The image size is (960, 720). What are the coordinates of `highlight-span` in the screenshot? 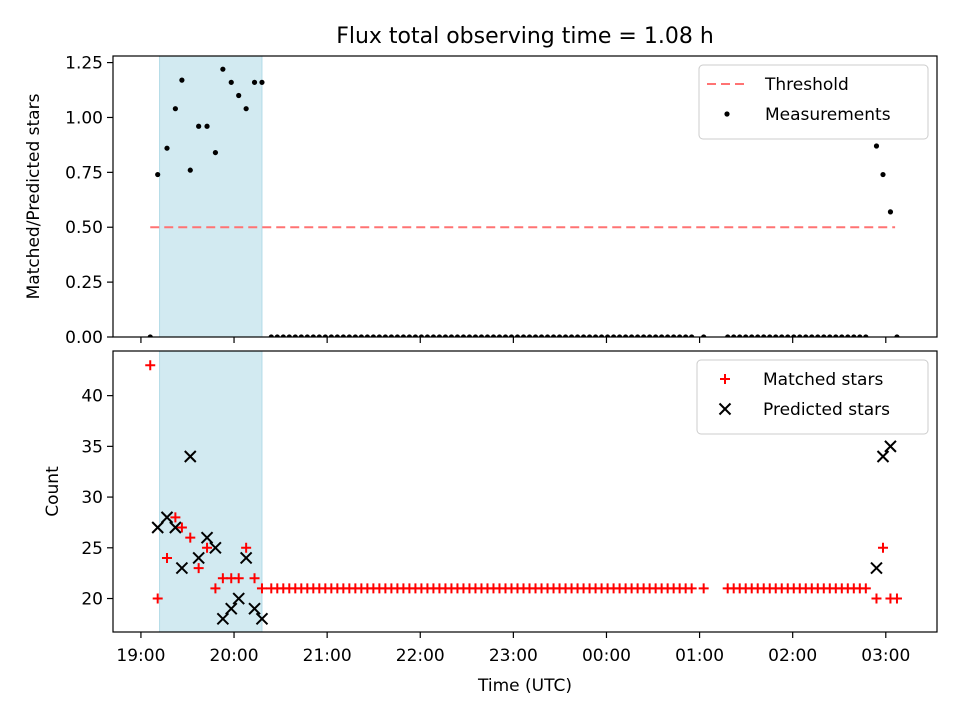 It's located at (211, 196).